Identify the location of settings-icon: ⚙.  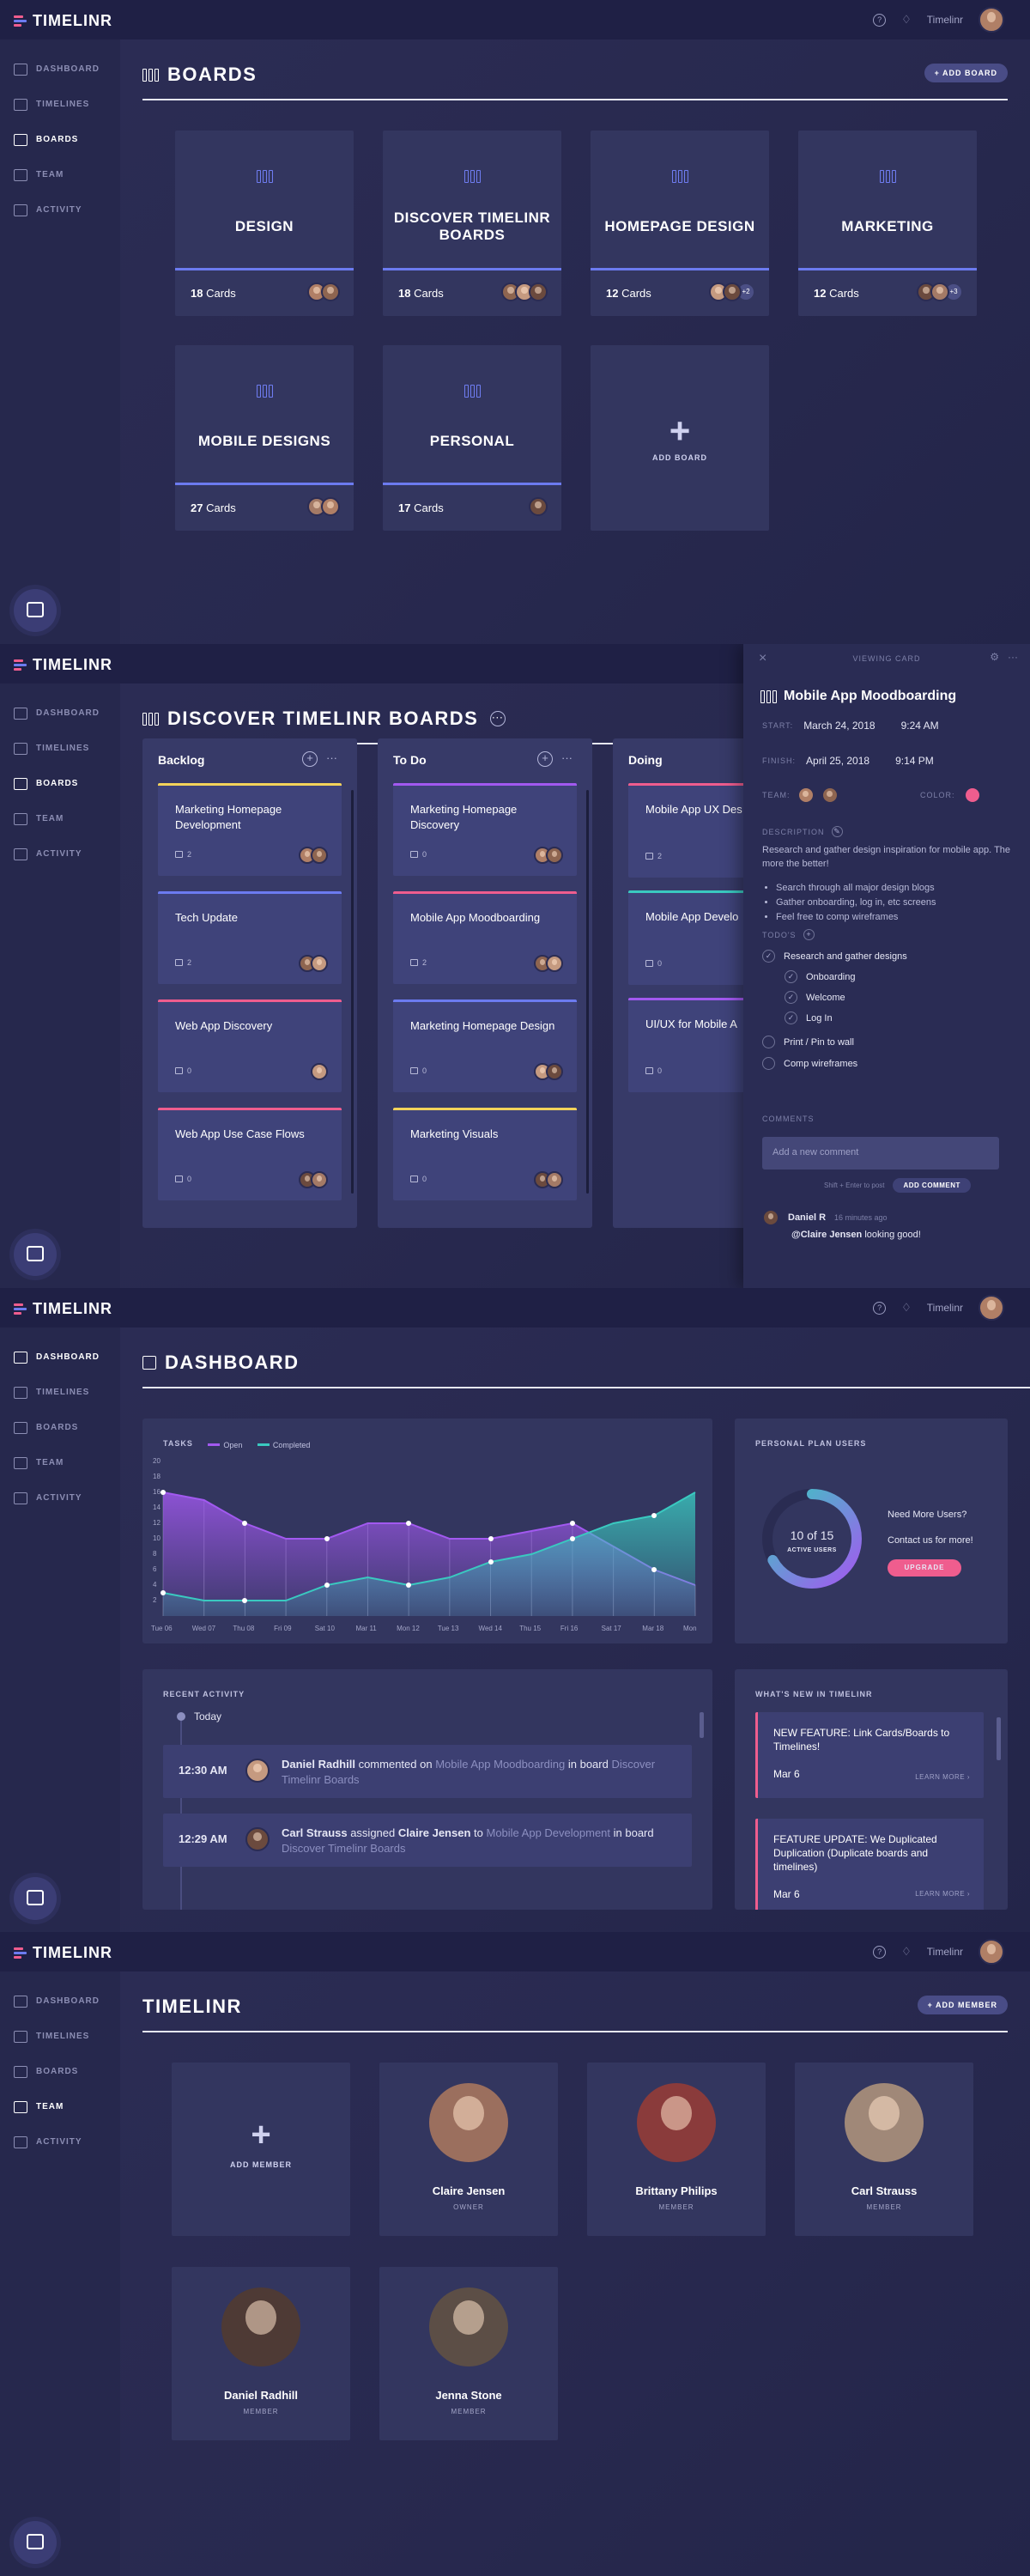
(994, 657).